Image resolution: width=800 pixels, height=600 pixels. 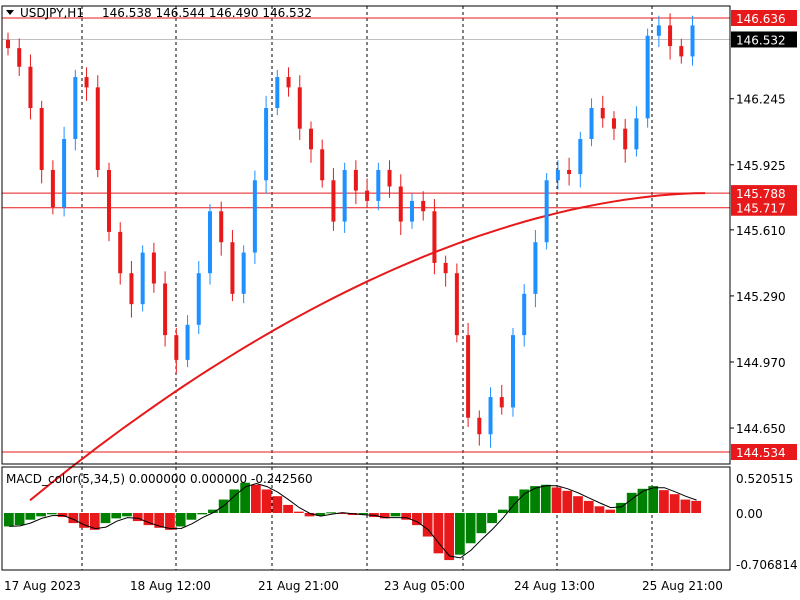 What do you see at coordinates (761, 297) in the screenshot?
I see `price-tick-label: 145.290` at bounding box center [761, 297].